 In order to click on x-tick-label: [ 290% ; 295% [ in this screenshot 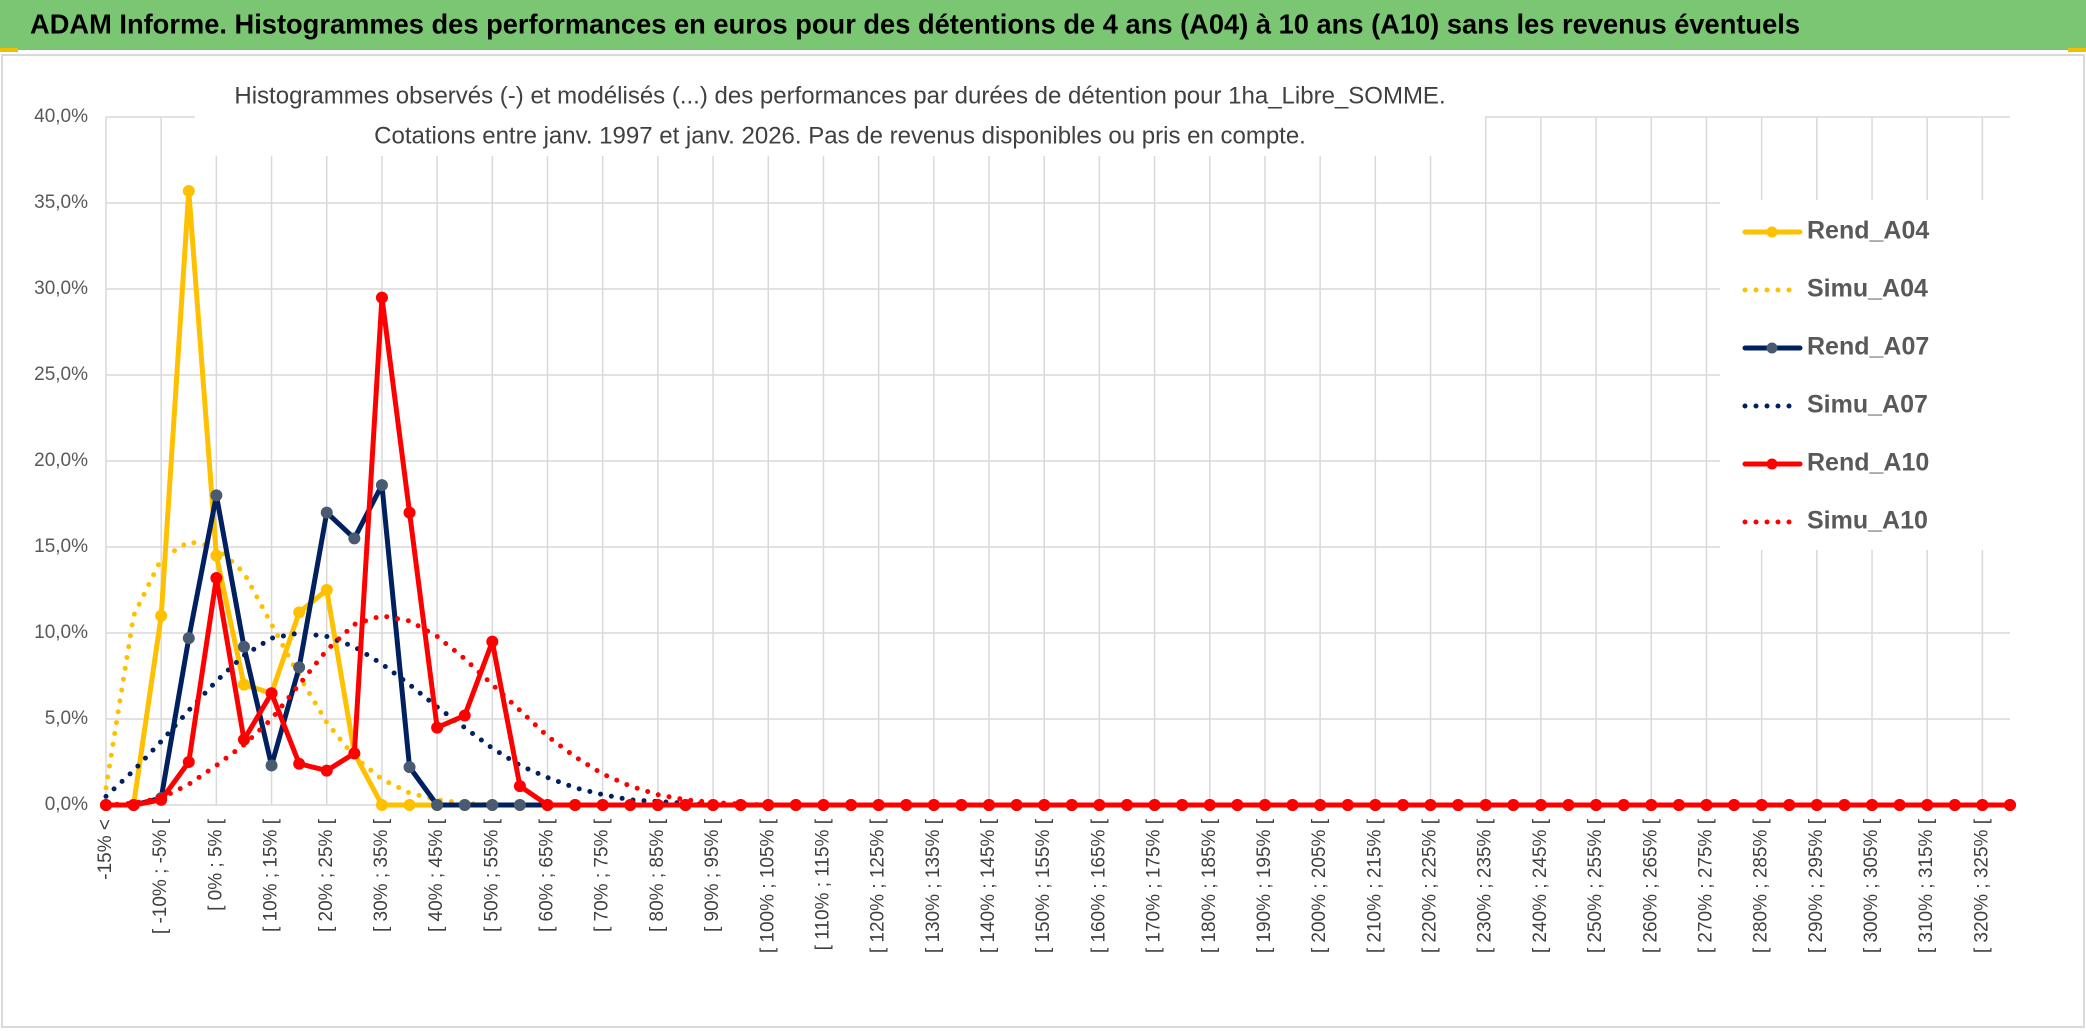, I will do `click(1816, 885)`.